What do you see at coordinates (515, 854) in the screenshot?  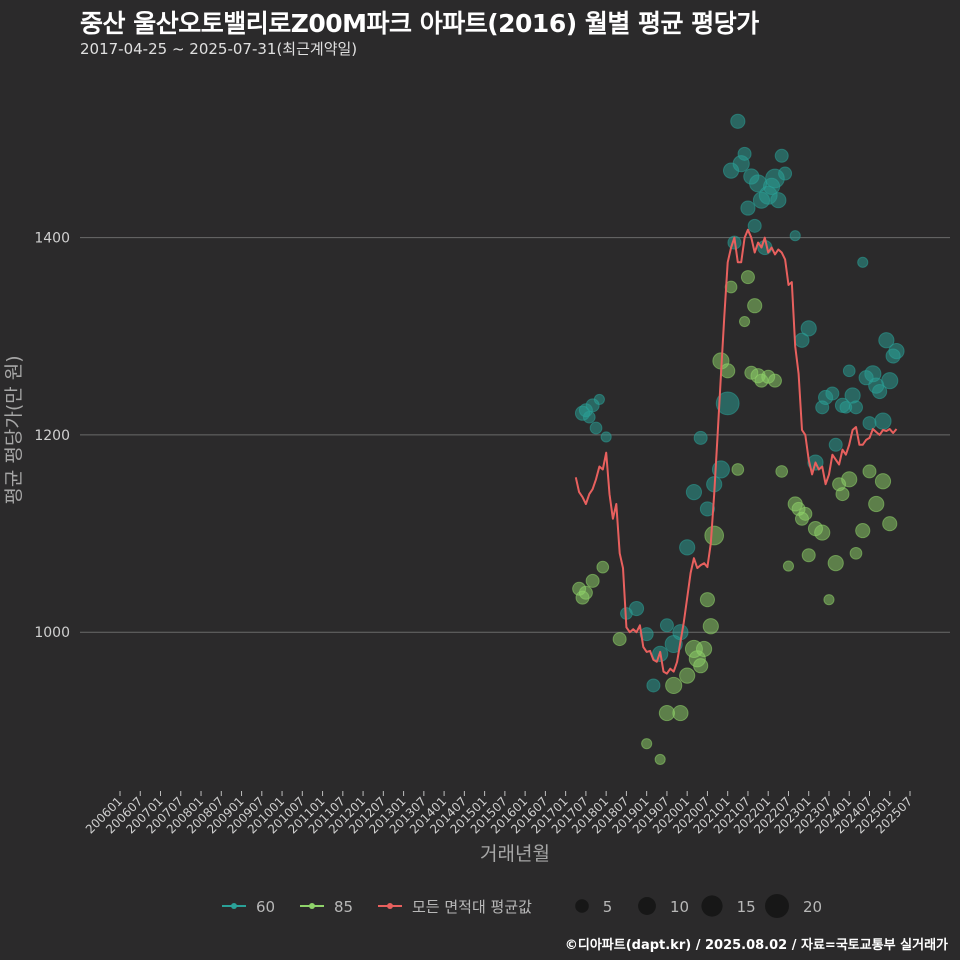 I see `x-axis-label: 거래년월` at bounding box center [515, 854].